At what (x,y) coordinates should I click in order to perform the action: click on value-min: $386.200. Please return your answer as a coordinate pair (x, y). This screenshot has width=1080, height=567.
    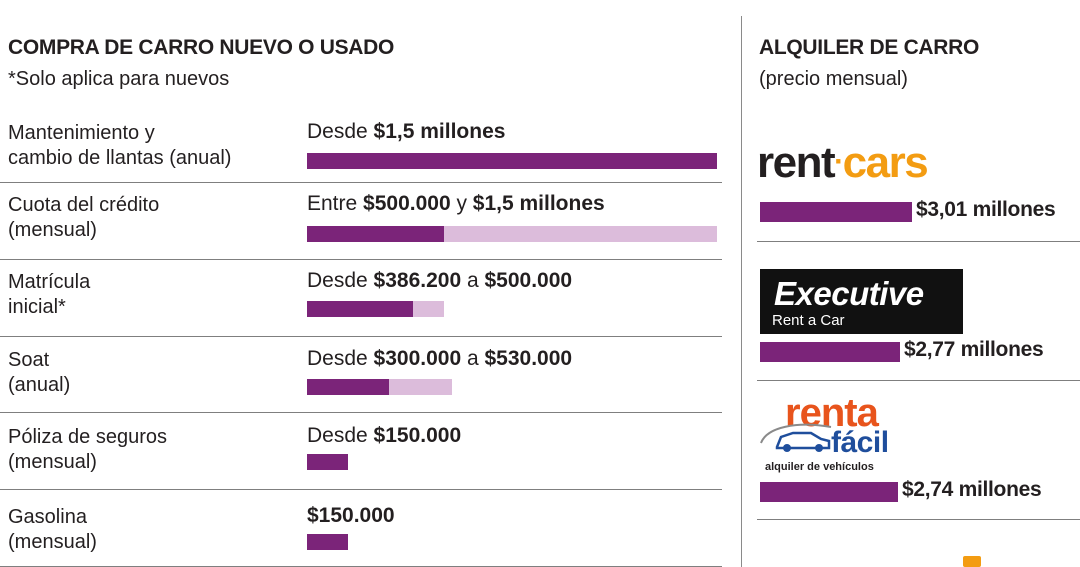
    Looking at the image, I should click on (417, 280).